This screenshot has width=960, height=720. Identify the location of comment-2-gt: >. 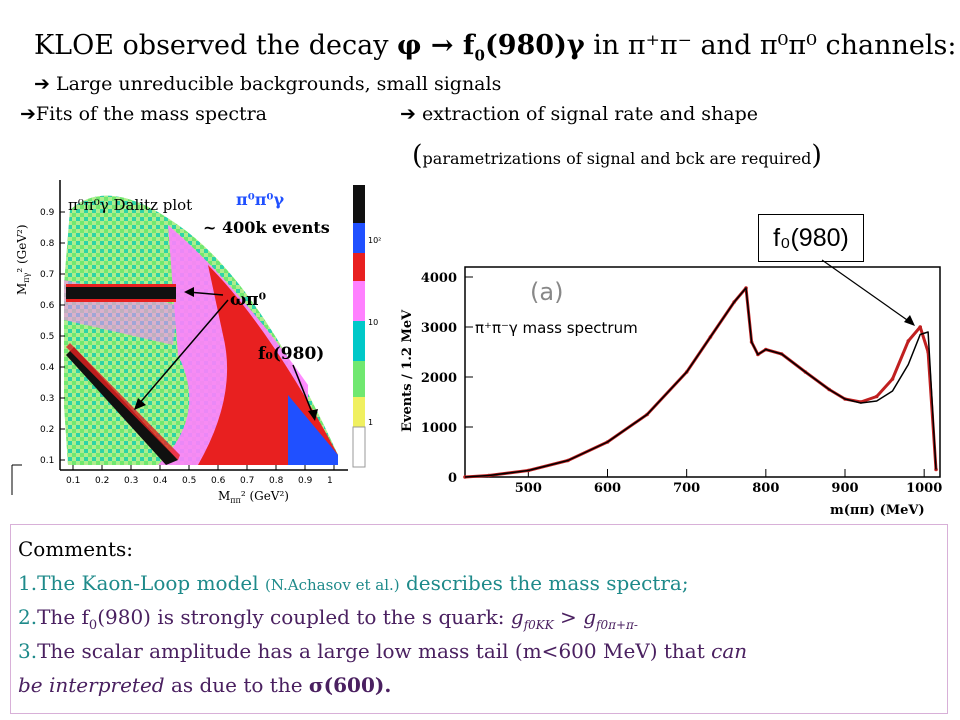
(568, 617).